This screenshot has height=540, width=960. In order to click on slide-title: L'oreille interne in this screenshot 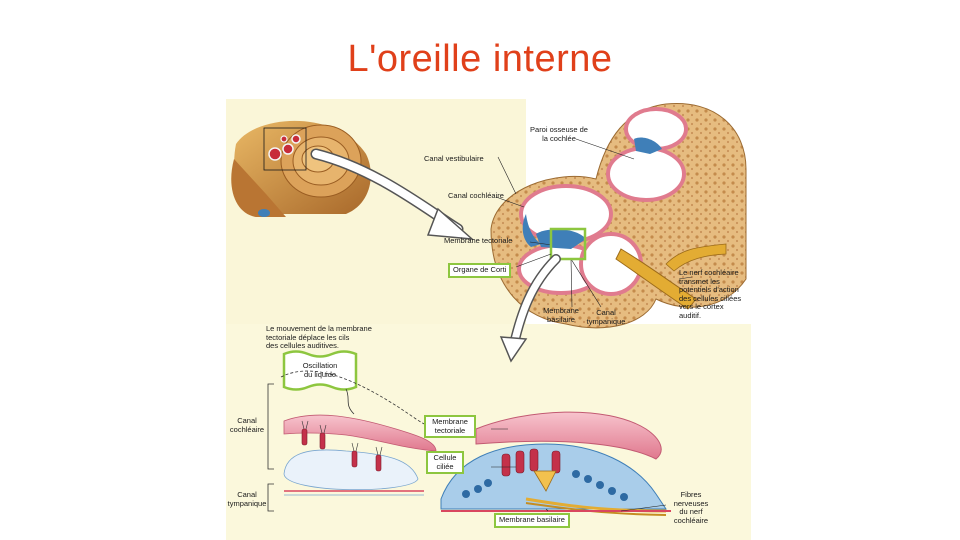, I will do `click(480, 59)`.